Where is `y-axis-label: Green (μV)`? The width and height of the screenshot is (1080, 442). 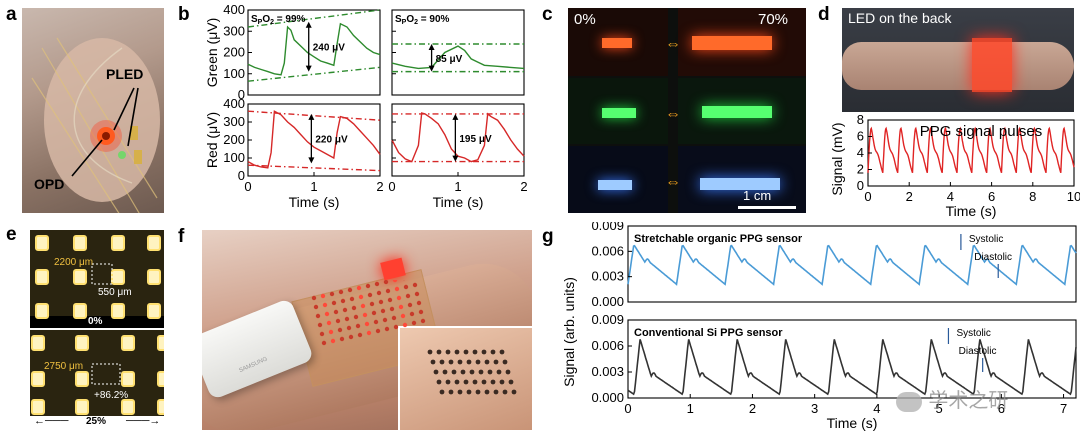
y-axis-label: Green (μV) is located at coordinates (212, 53).